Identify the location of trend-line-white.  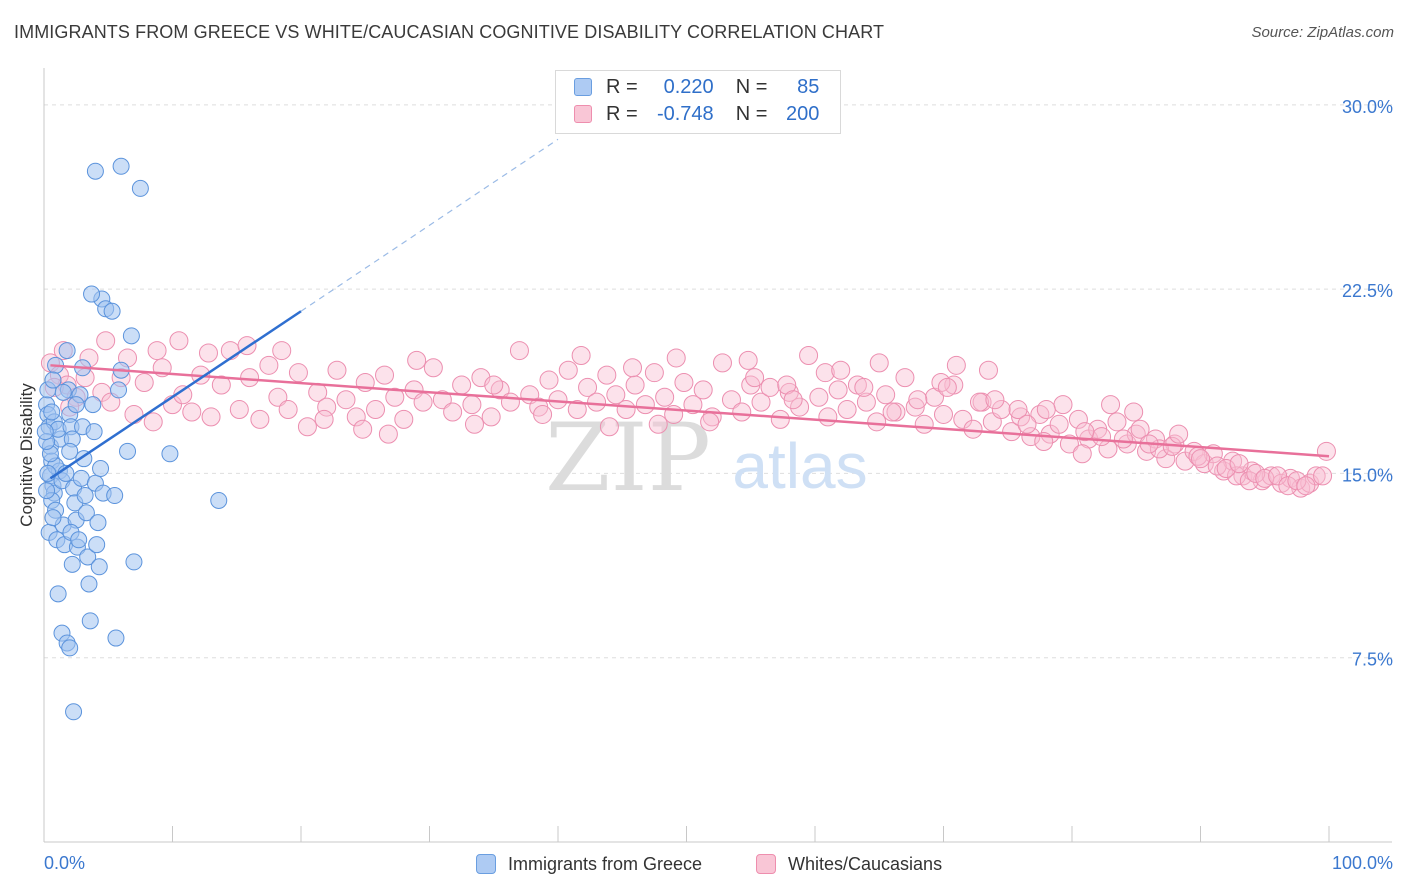
(690, 411).